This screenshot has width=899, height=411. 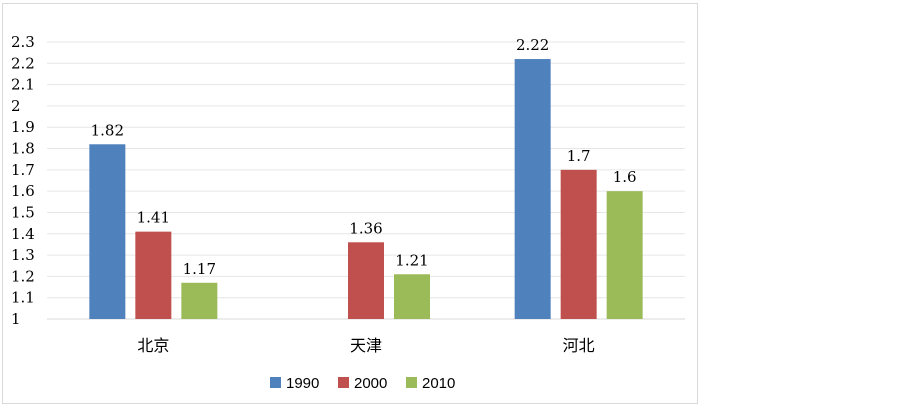 I want to click on legend-swatch-2010, so click(x=411, y=382).